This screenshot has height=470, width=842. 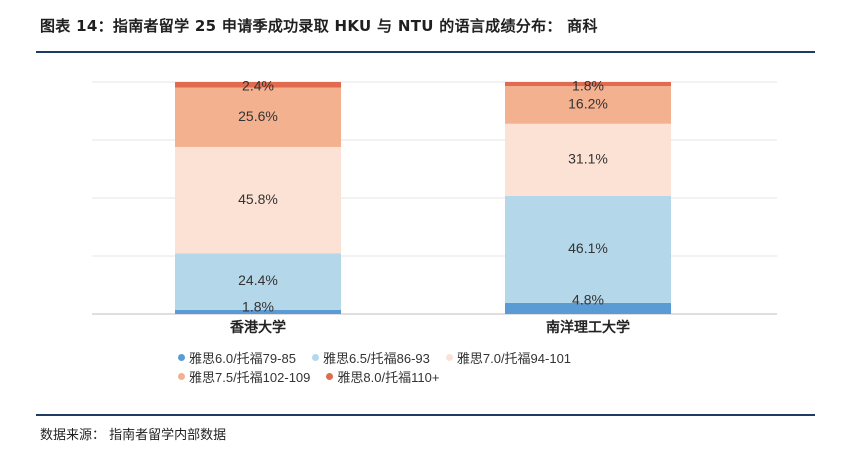 I want to click on legend-row: 雅思7.5/托福102-109 雅思8.0/托福110+, so click(x=438, y=376).